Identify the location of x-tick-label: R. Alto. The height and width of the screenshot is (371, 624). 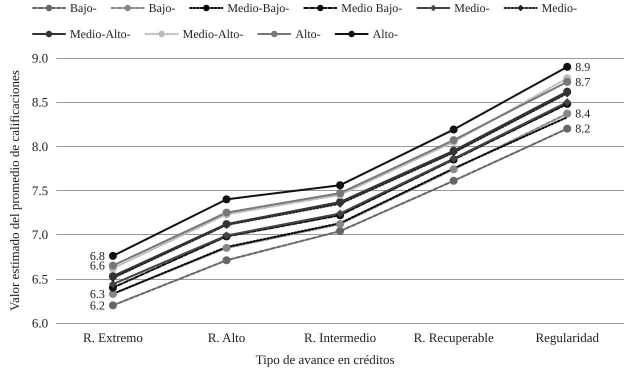
(227, 337).